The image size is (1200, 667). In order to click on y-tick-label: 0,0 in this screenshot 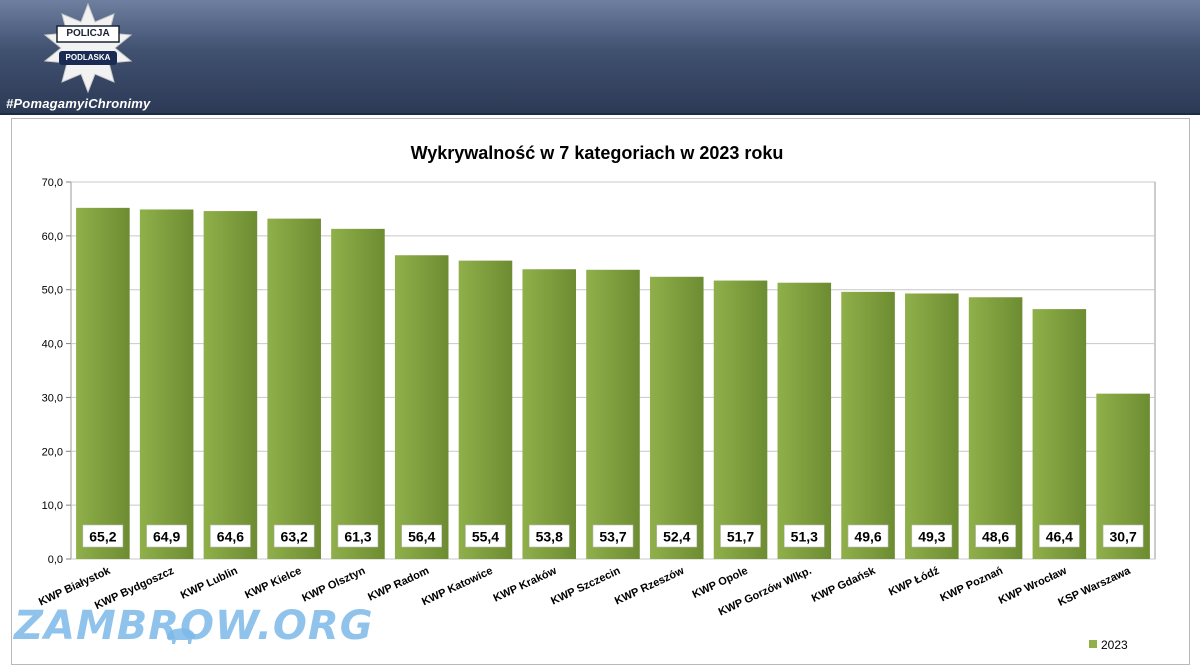, I will do `click(55, 560)`.